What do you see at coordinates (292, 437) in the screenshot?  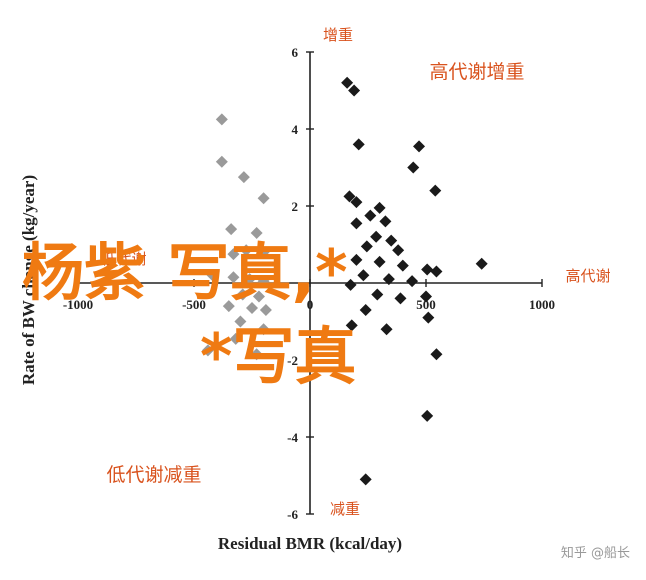 I see `y-tick-label: -4` at bounding box center [292, 437].